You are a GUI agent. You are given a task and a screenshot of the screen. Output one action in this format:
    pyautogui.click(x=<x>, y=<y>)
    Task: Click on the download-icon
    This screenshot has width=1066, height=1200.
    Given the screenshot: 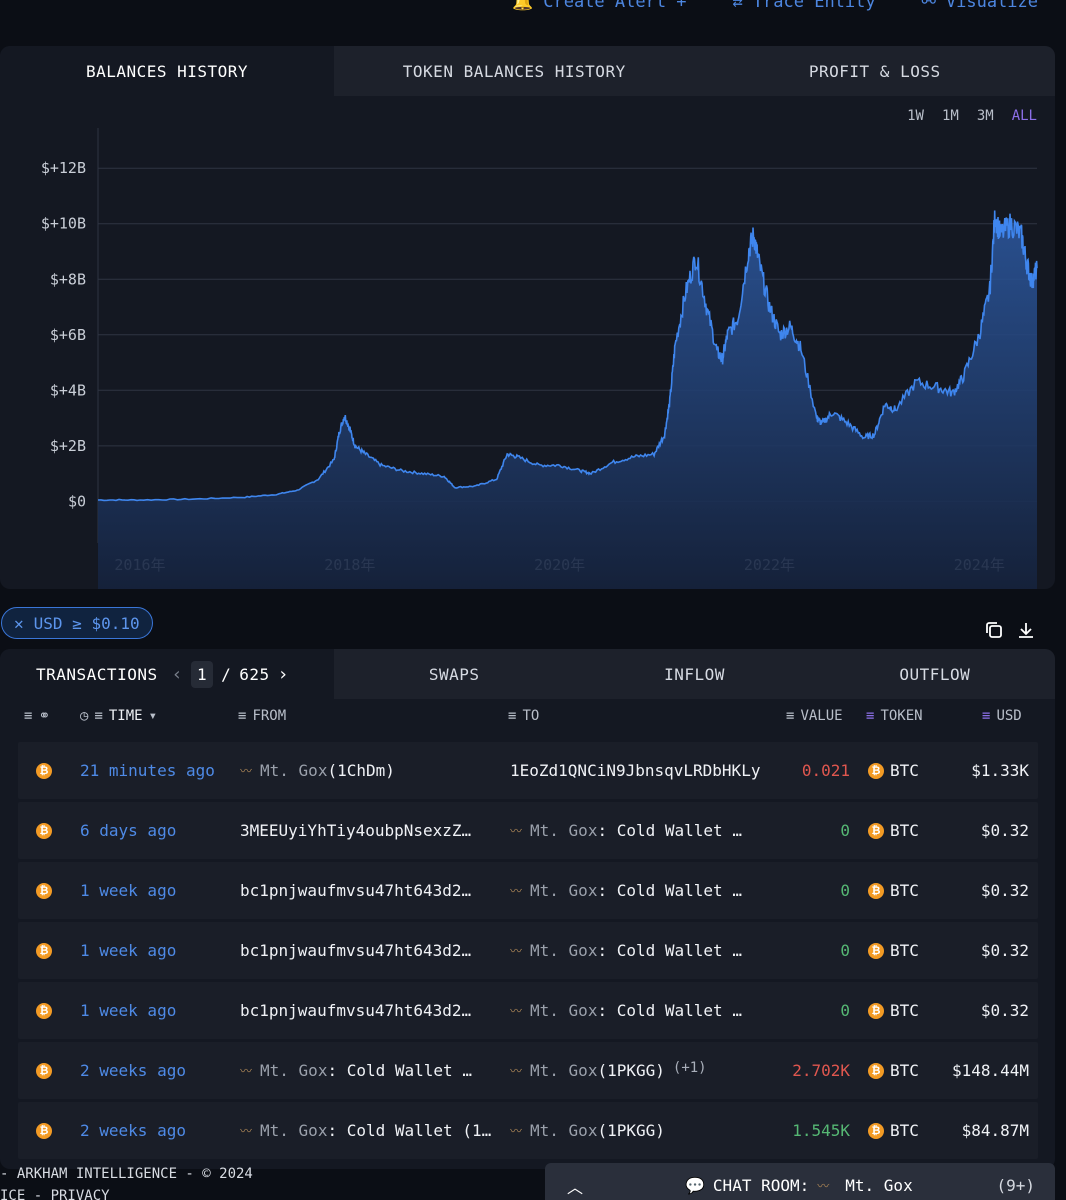 What is the action you would take?
    pyautogui.click(x=1026, y=630)
    